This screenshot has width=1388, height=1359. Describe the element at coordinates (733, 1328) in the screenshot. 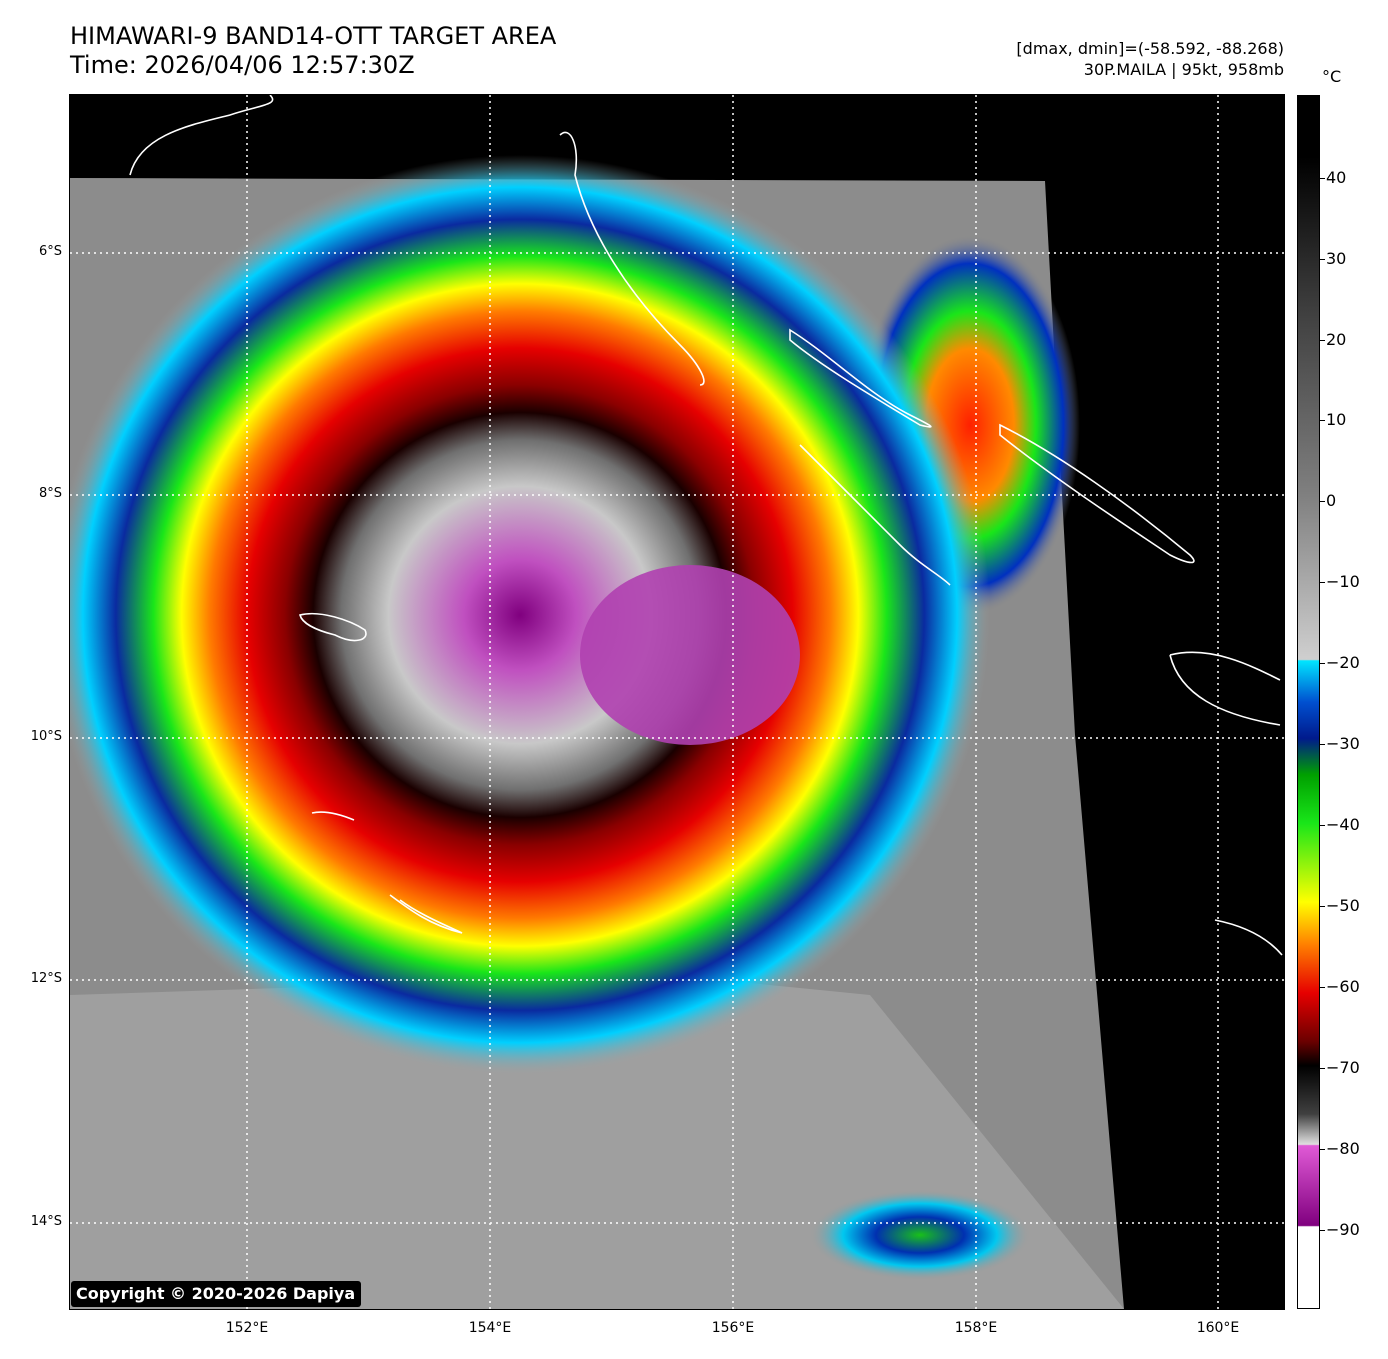

I see `lon-label-156e: 156°E` at that location.